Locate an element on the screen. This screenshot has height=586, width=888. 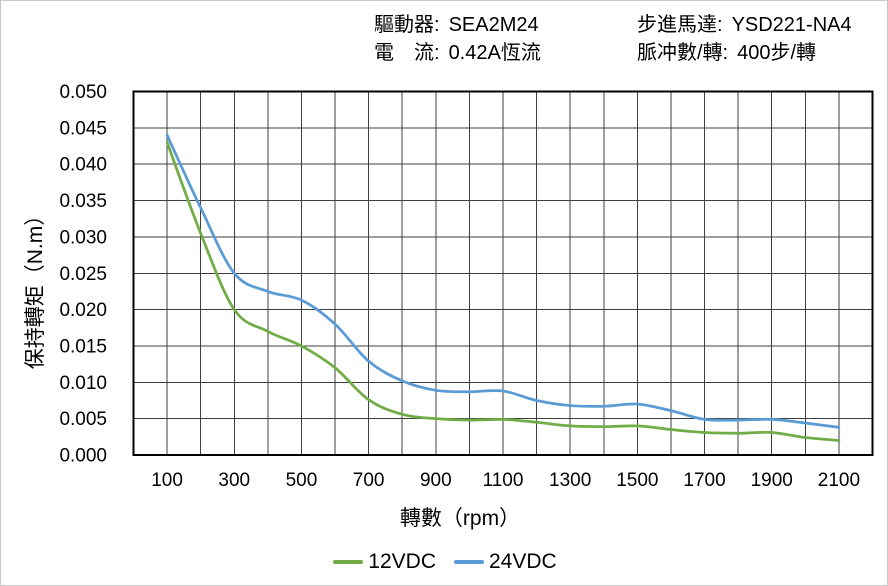
legend-label-12vdc: 12VDC is located at coordinates (402, 561).